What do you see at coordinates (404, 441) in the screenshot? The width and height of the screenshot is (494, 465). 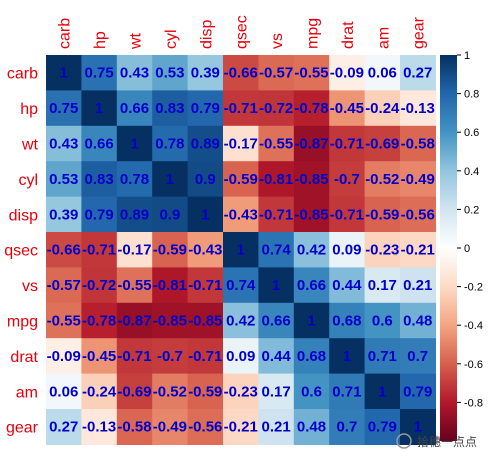 I see `watermark-icon` at bounding box center [404, 441].